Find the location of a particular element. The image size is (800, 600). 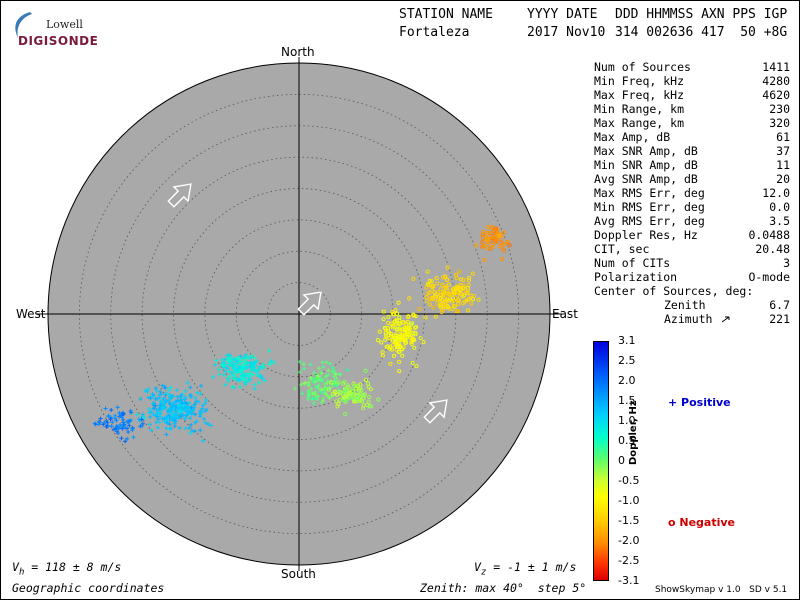

stat-value: 320 is located at coordinates (779, 123).